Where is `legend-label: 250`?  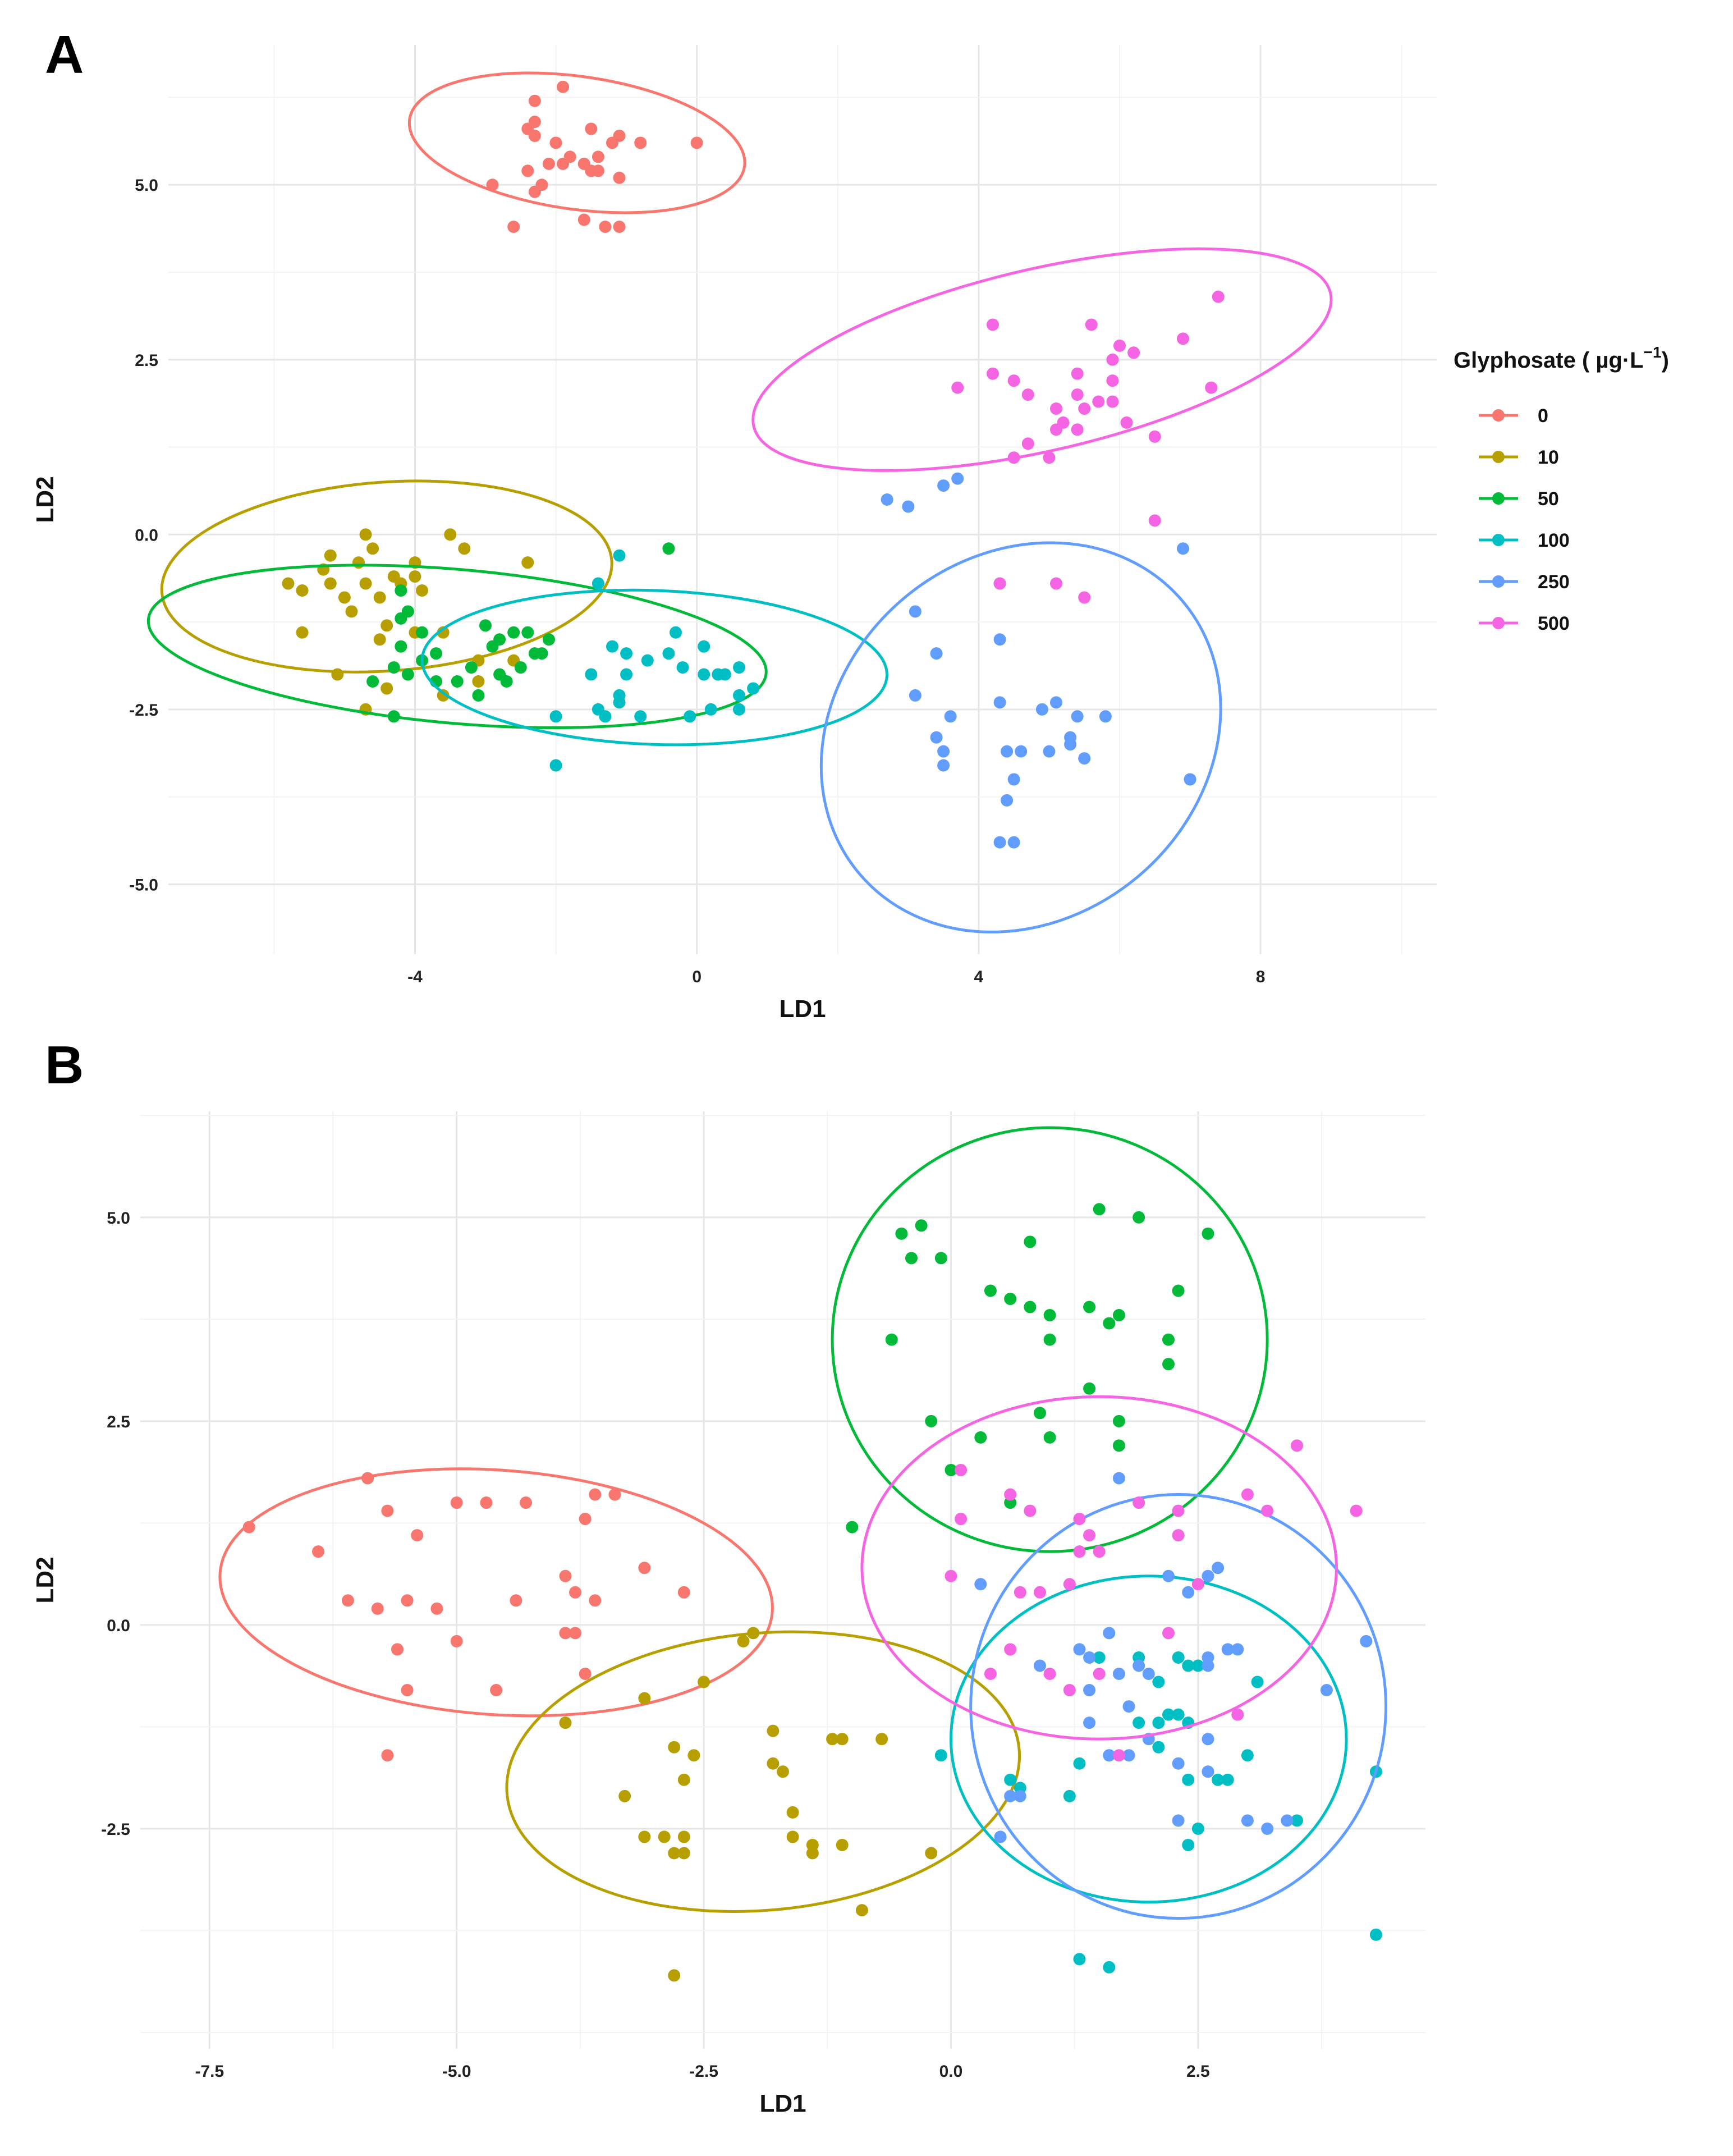 legend-label: 250 is located at coordinates (1554, 582).